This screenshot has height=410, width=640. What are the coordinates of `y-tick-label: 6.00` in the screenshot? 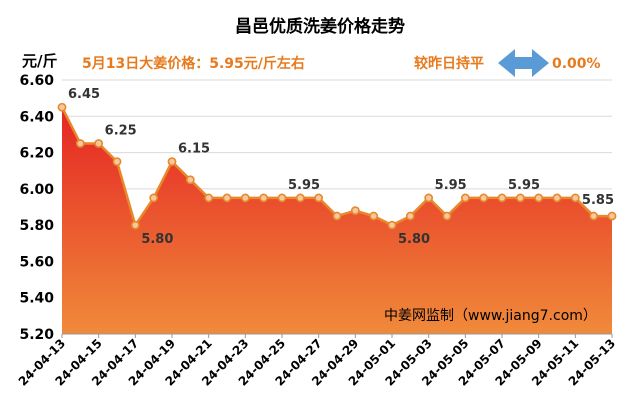 It's located at (36, 190).